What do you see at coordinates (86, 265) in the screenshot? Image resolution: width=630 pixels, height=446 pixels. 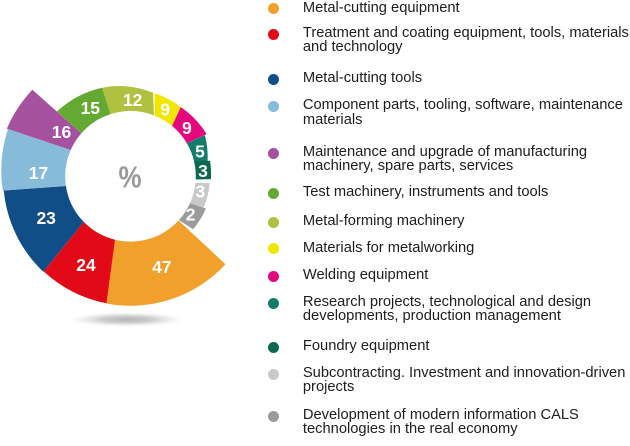 I see `svg-text: 24` at bounding box center [86, 265].